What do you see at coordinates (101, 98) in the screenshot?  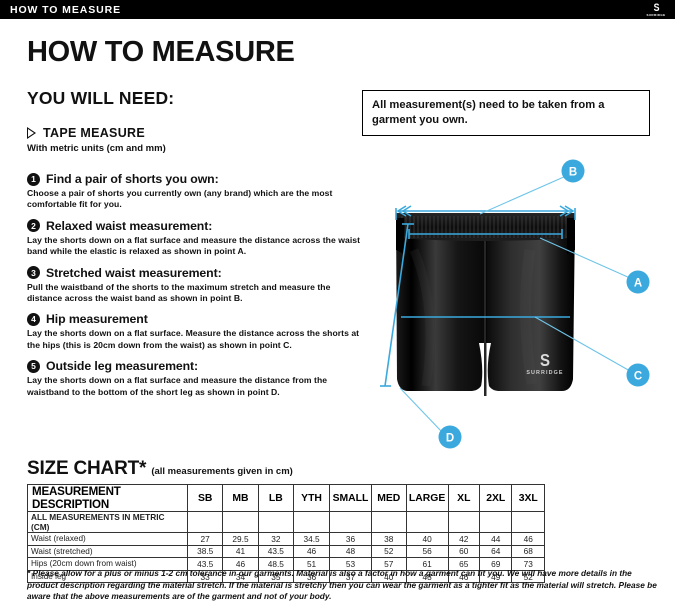 I see `you-will-need-heading: YOU WILL NEED:` at bounding box center [101, 98].